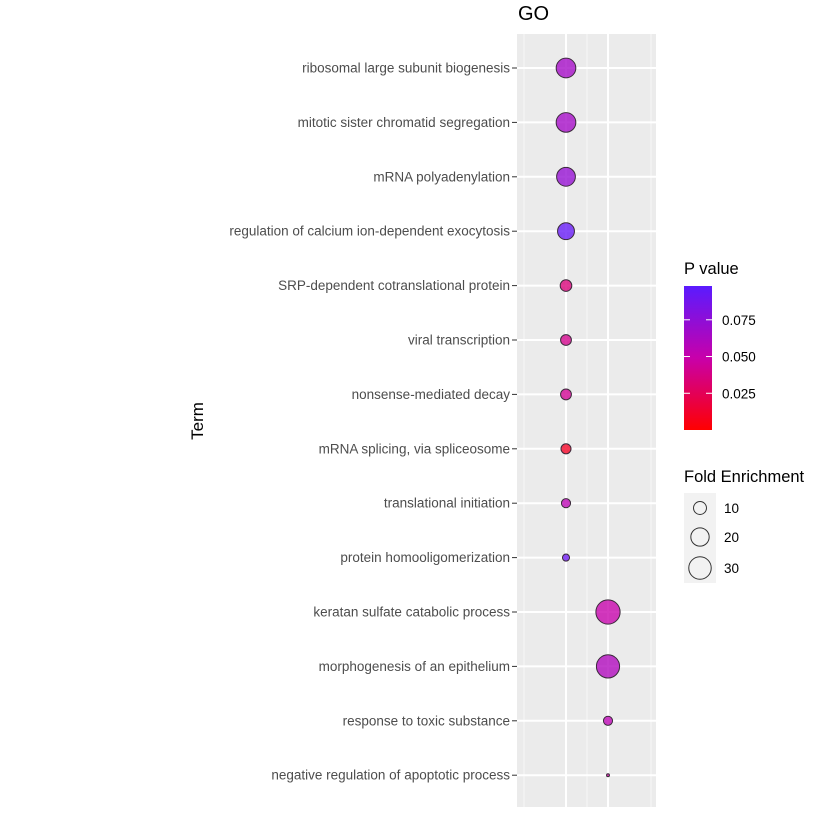  I want to click on size-legend-label: 10, so click(731, 508).